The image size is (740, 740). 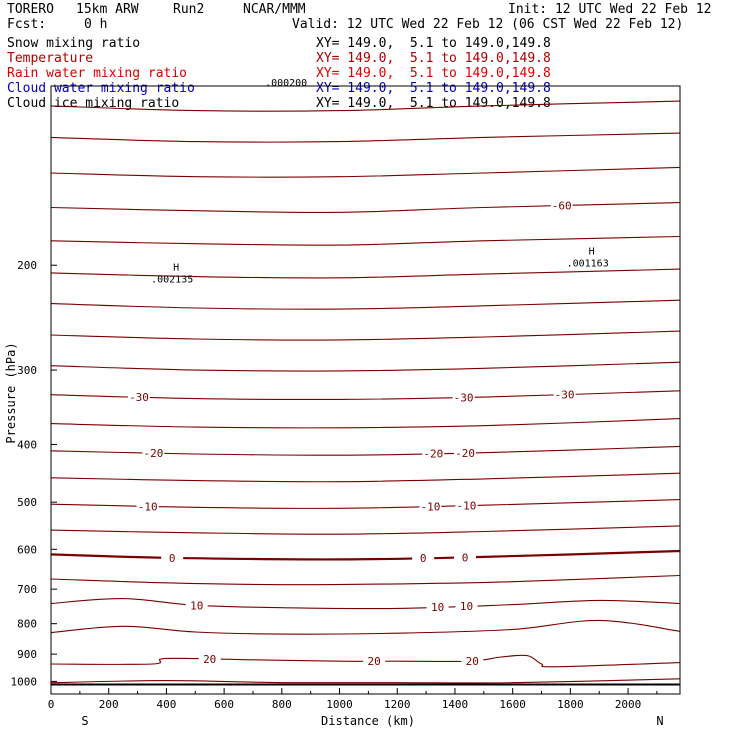 What do you see at coordinates (397, 704) in the screenshot?
I see `x-tick-label: 1200` at bounding box center [397, 704].